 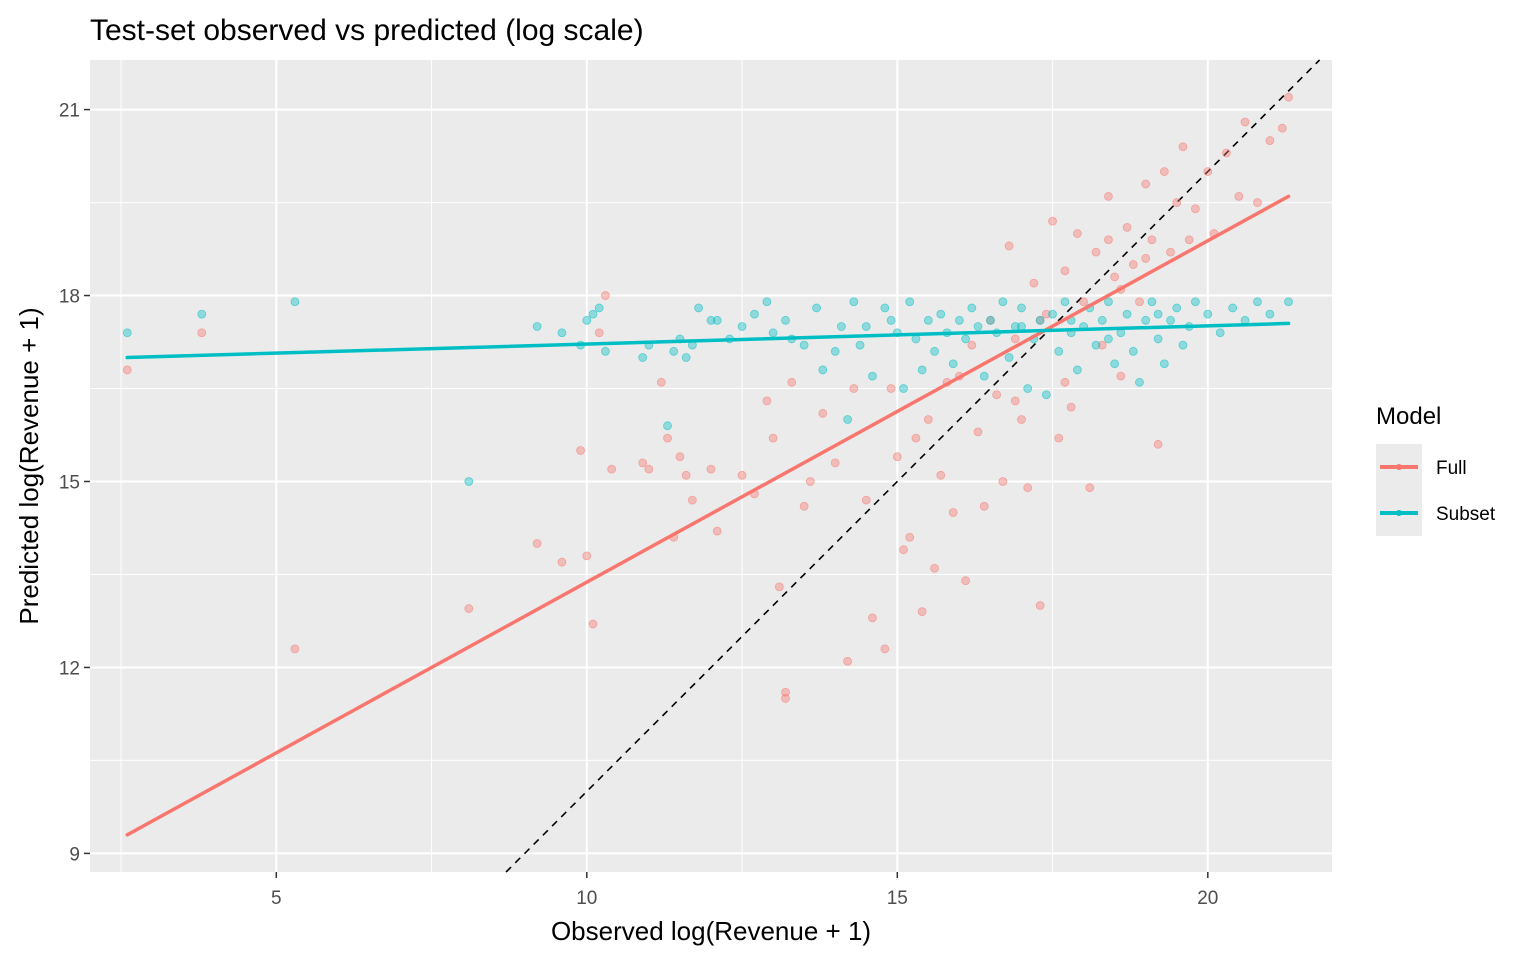 What do you see at coordinates (586, 898) in the screenshot?
I see `x-tick-label: 10` at bounding box center [586, 898].